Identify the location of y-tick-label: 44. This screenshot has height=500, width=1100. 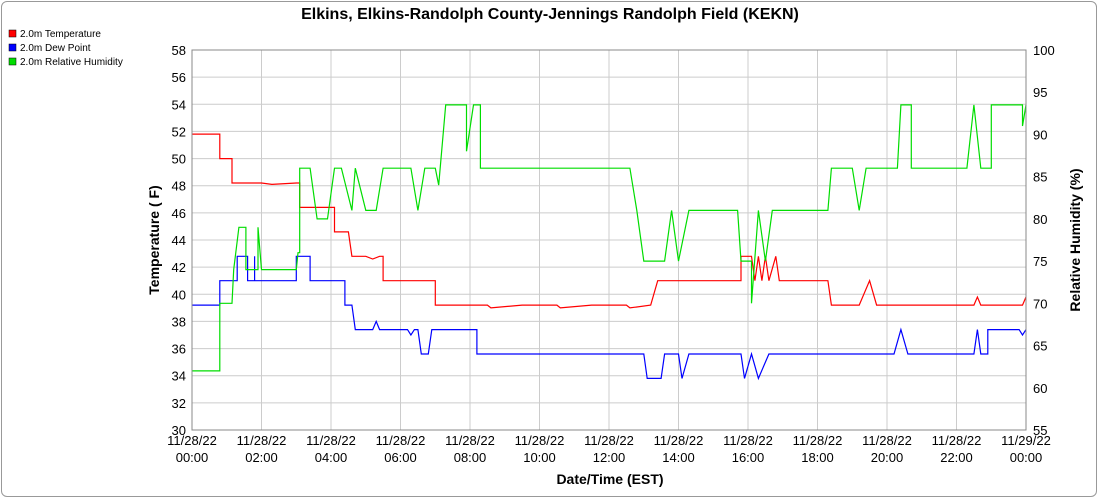
(179, 240).